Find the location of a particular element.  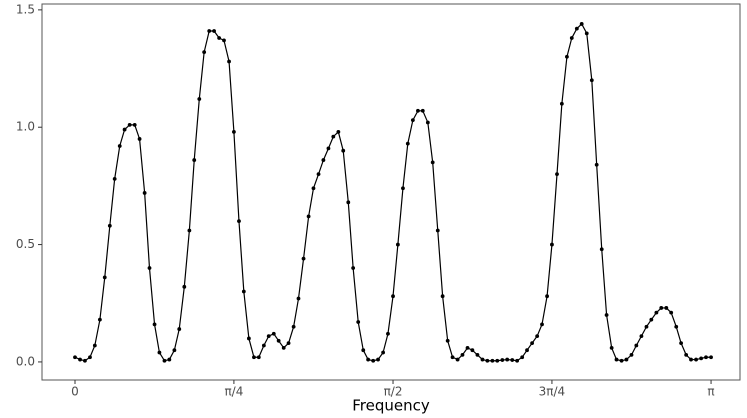

y-tick-label: 1.0 is located at coordinates (25, 127).